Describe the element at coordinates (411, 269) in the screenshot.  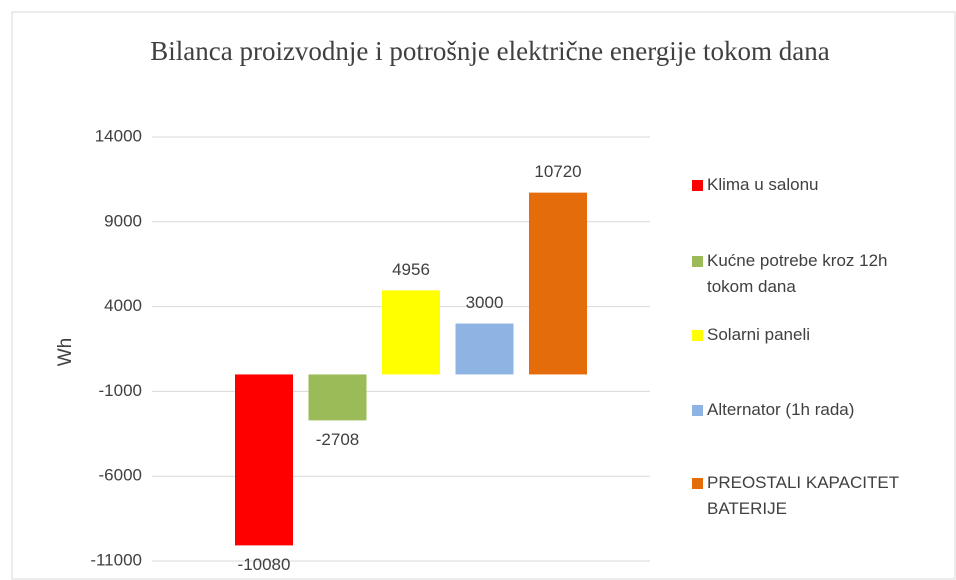
I see `data-label: 4956` at that location.